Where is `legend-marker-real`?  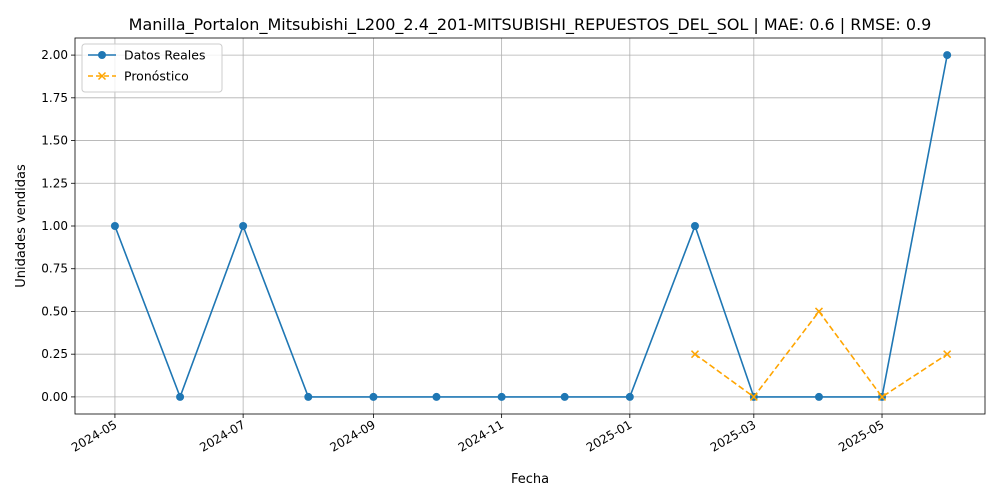 legend-marker-real is located at coordinates (102, 55).